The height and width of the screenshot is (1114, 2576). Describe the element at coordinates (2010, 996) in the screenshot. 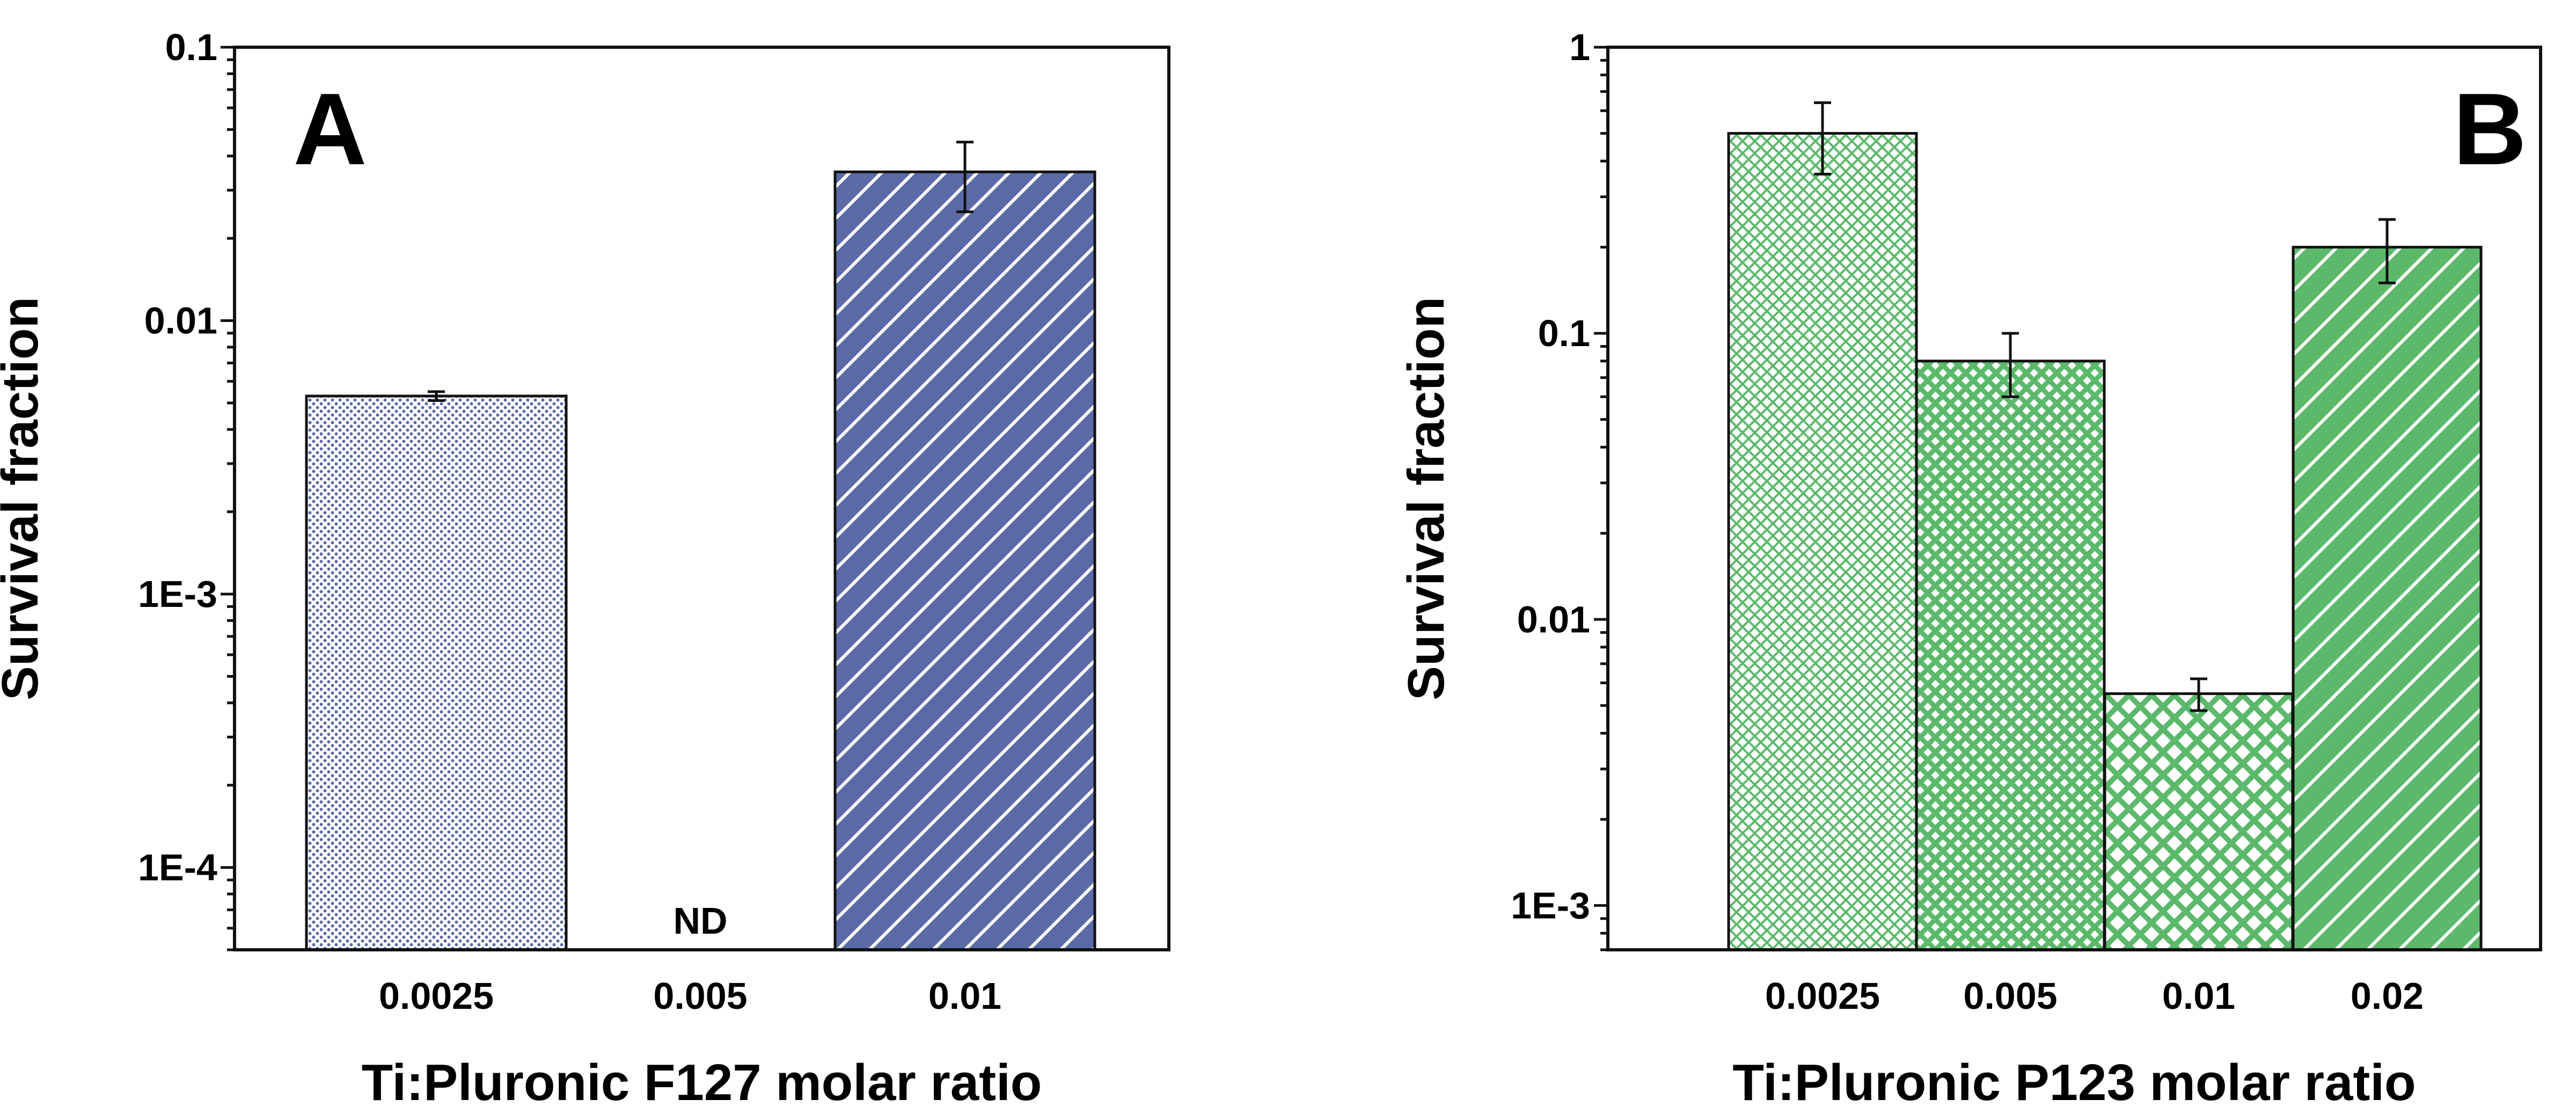

I see `x-tick-label-b-2: 0.005` at that location.